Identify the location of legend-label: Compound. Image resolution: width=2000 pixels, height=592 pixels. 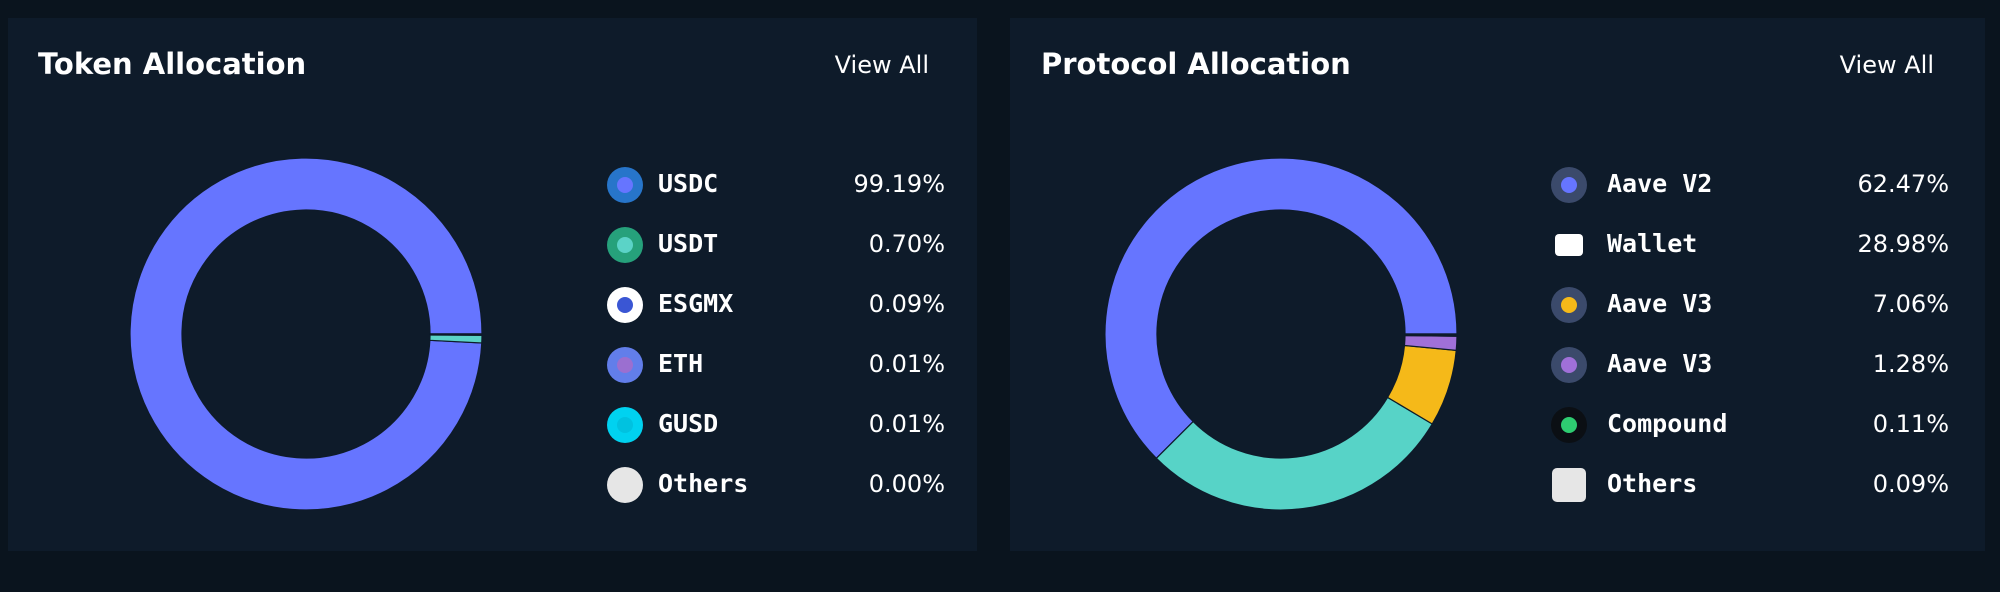
(1667, 423).